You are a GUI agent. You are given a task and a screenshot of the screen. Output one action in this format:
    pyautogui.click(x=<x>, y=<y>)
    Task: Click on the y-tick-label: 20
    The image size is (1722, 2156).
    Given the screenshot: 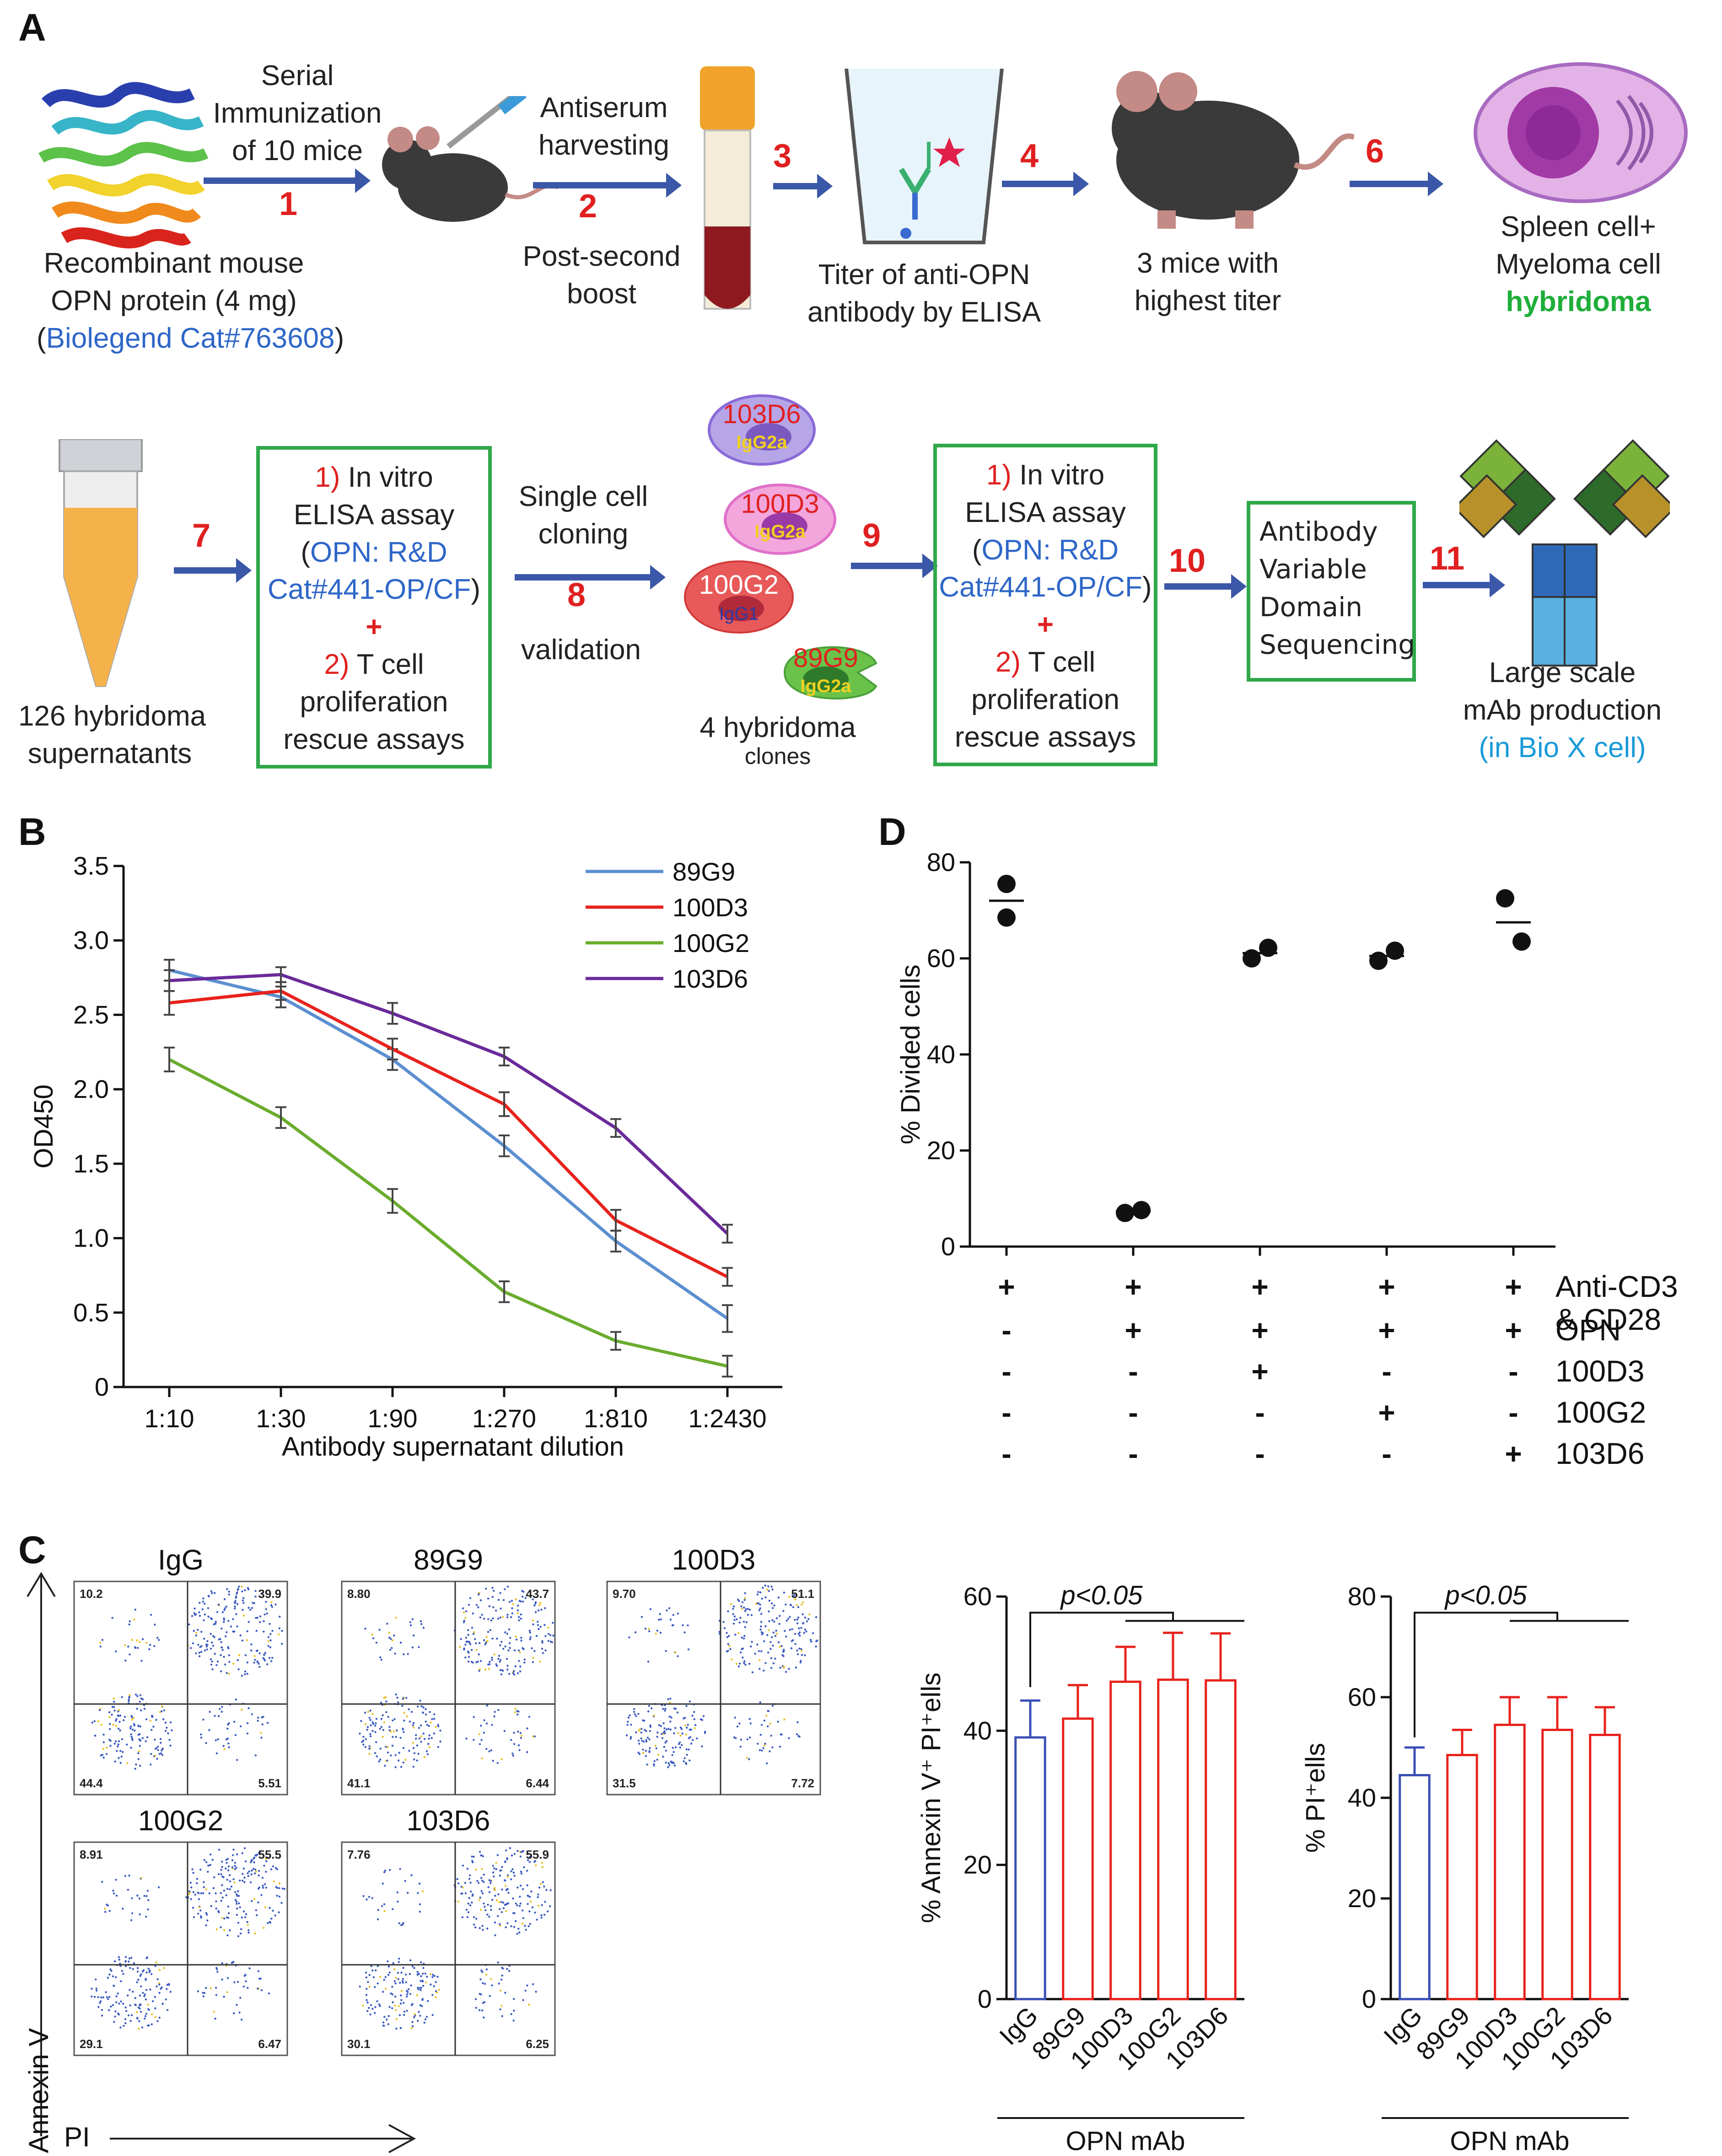 What is the action you would take?
    pyautogui.click(x=1362, y=1899)
    